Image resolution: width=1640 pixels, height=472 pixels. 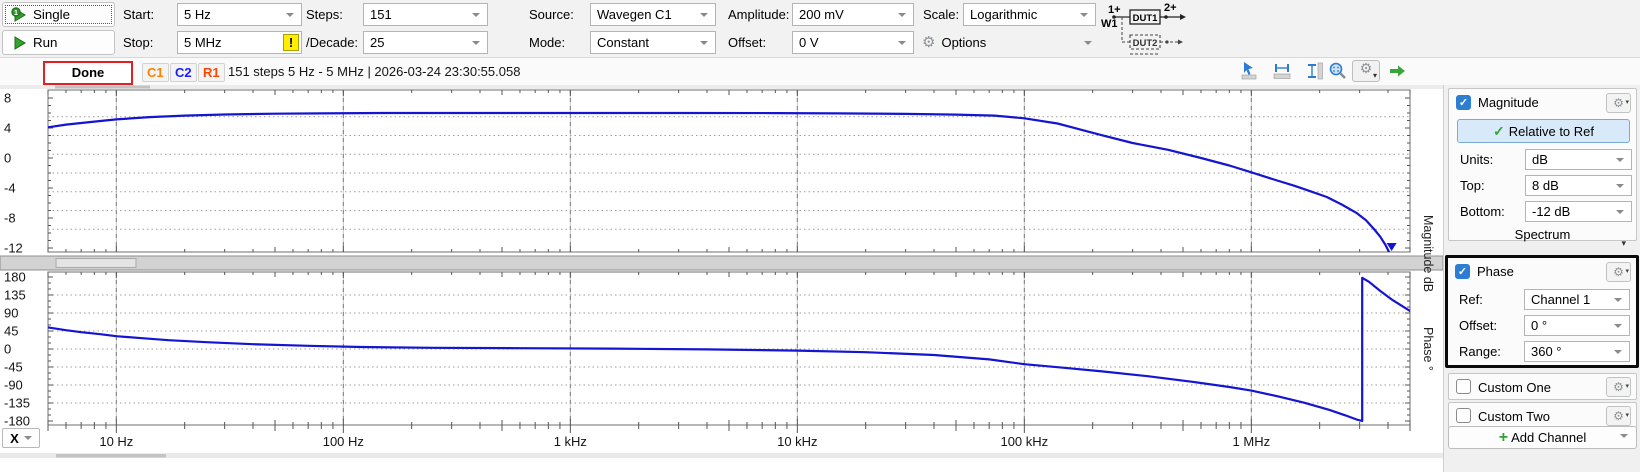 I want to click on reference-1-chip: R1, so click(x=211, y=72).